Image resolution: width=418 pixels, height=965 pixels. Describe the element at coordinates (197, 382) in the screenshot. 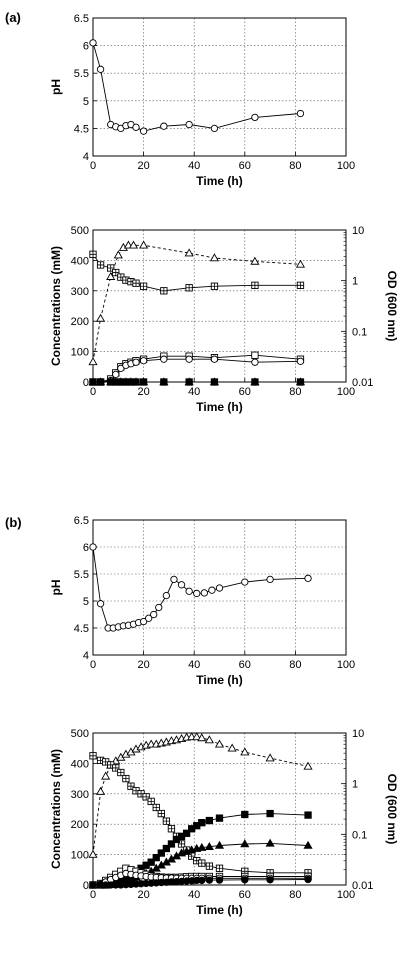

I see `series-6-filled-circle` at that location.